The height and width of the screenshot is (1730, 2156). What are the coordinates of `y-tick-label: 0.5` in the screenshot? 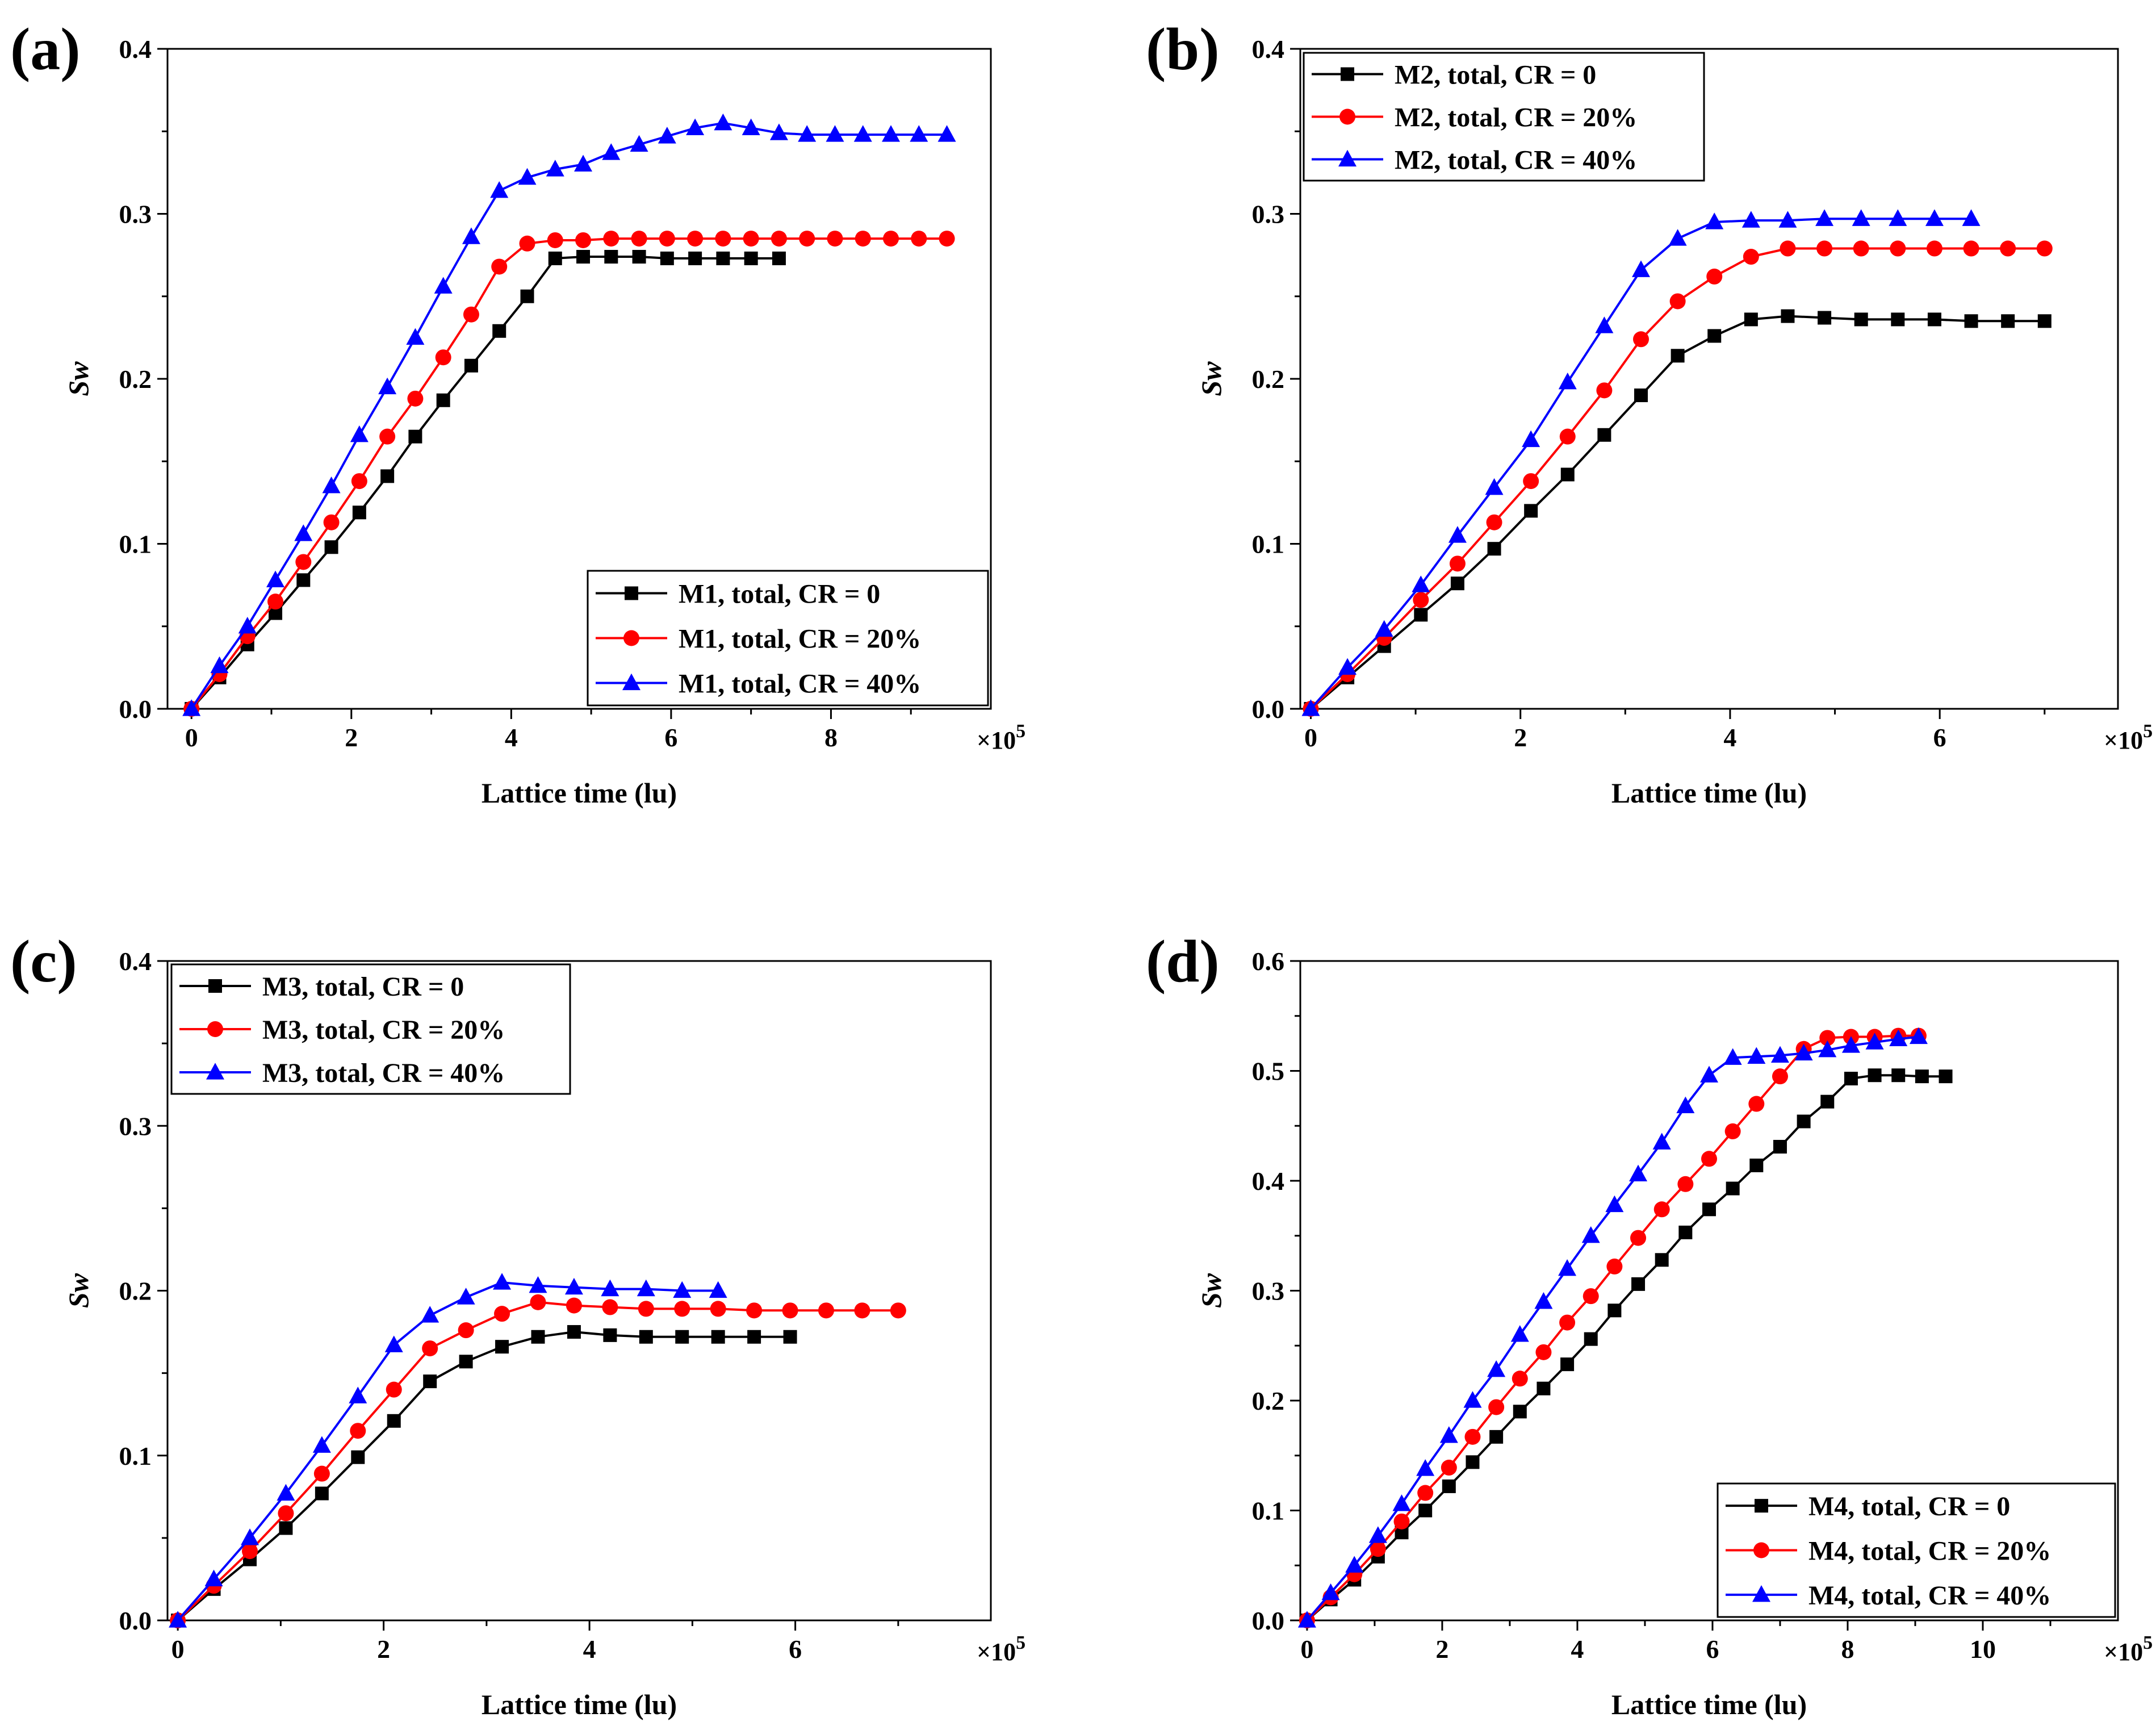 It's located at (1269, 1071).